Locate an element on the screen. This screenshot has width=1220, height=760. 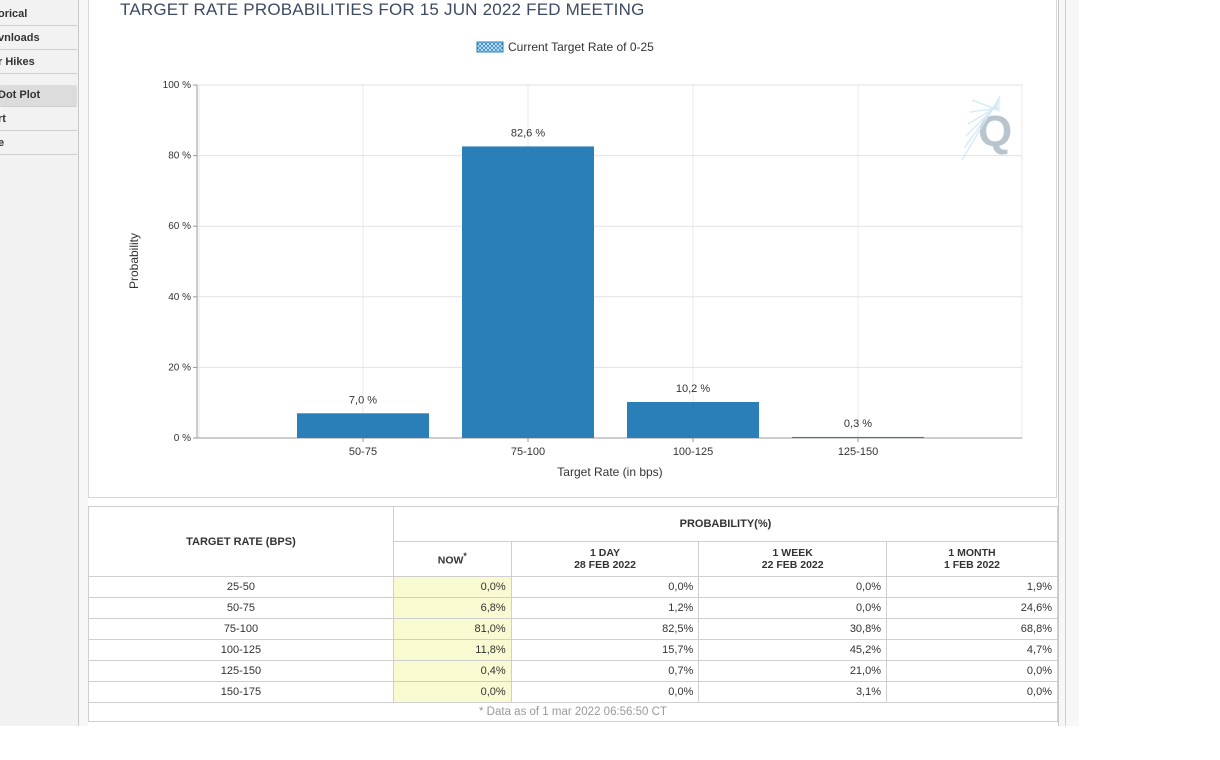
table-row: 100-125 11,8% 15,7% 45,2% 4,7% is located at coordinates (573, 650).